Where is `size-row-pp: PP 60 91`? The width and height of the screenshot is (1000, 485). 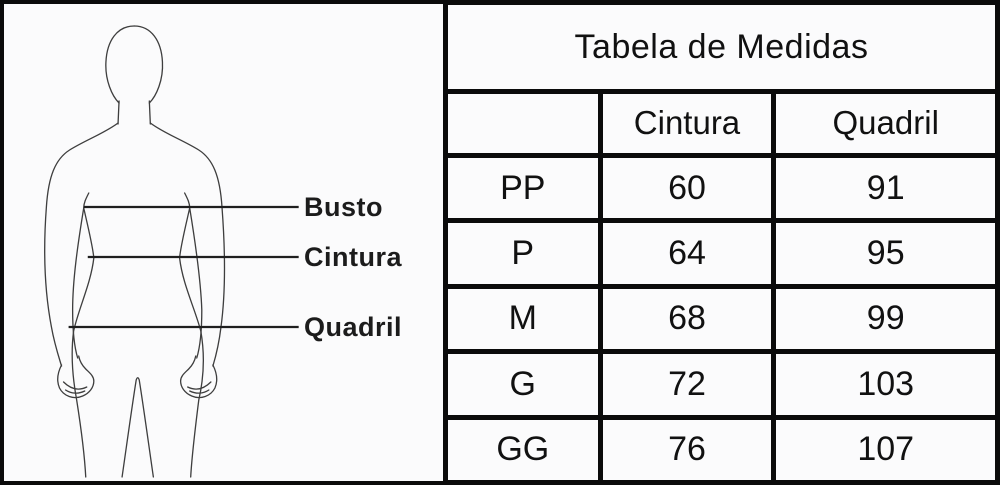
size-row-pp: PP 60 91 is located at coordinates (721, 188).